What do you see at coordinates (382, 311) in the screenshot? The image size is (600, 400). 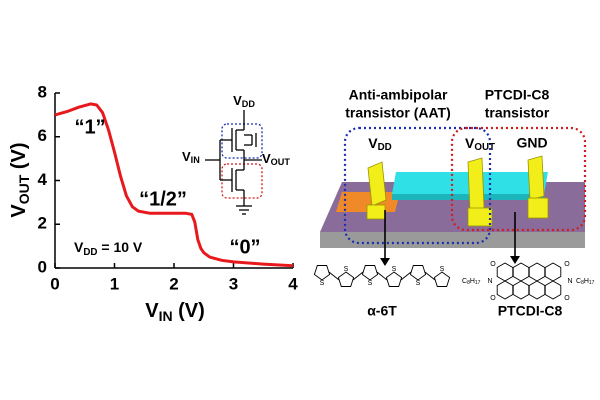 I see `molecule-name: α-6T` at bounding box center [382, 311].